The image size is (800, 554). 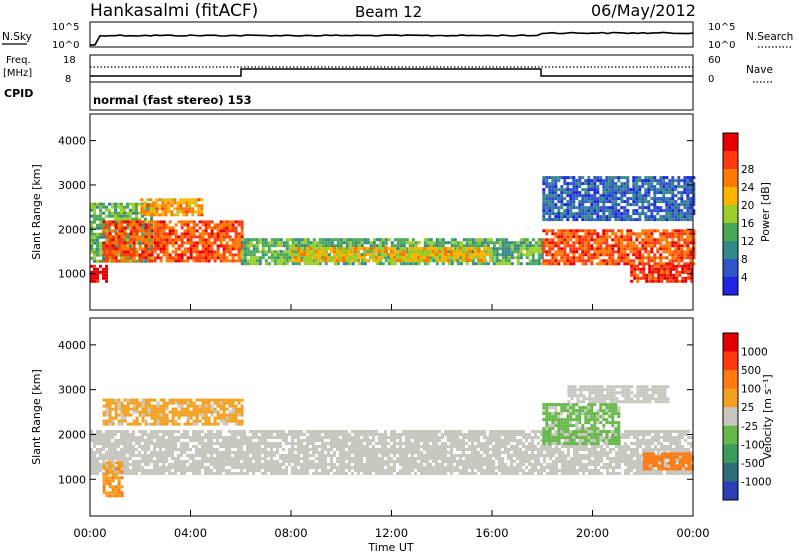 I want to click on station-title: Hankasalmi (fitACF), so click(x=174, y=11).